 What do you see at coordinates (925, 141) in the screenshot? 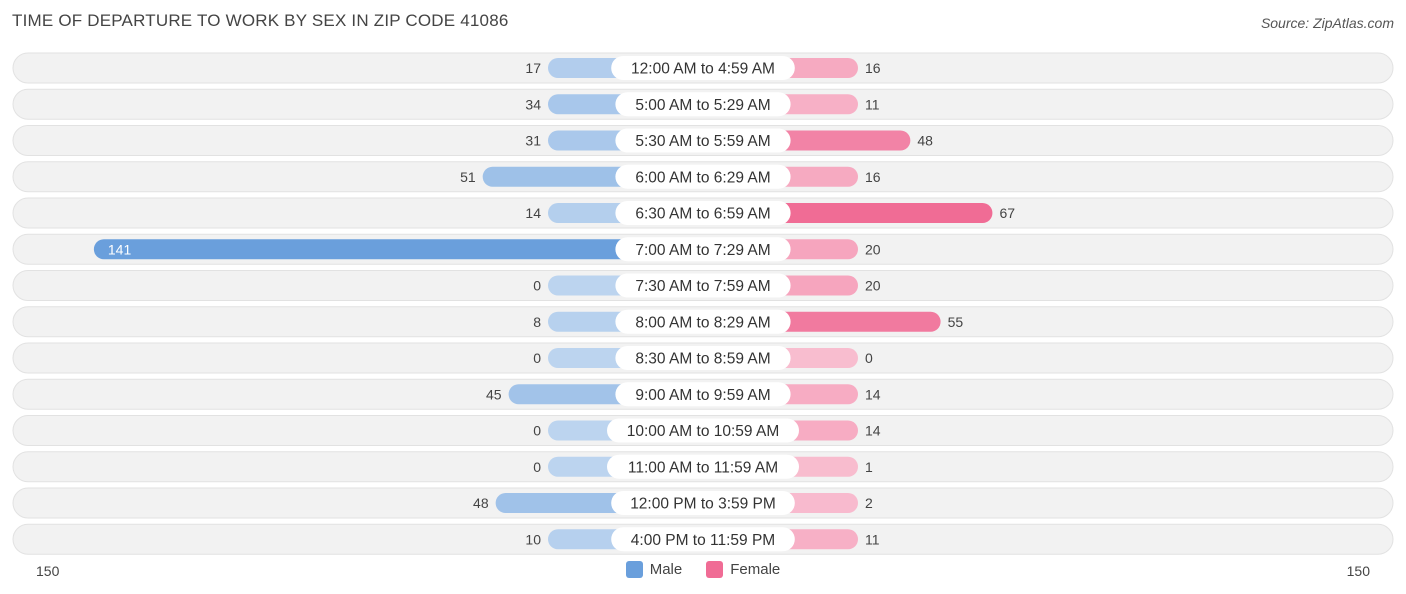
I see `female-value-label: 48` at bounding box center [925, 141].